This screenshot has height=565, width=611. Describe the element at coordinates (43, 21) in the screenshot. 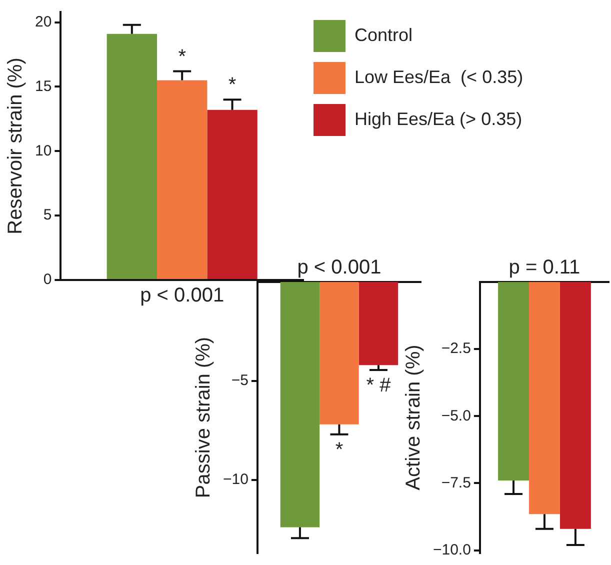

I see `y-tick-label: 20` at that location.